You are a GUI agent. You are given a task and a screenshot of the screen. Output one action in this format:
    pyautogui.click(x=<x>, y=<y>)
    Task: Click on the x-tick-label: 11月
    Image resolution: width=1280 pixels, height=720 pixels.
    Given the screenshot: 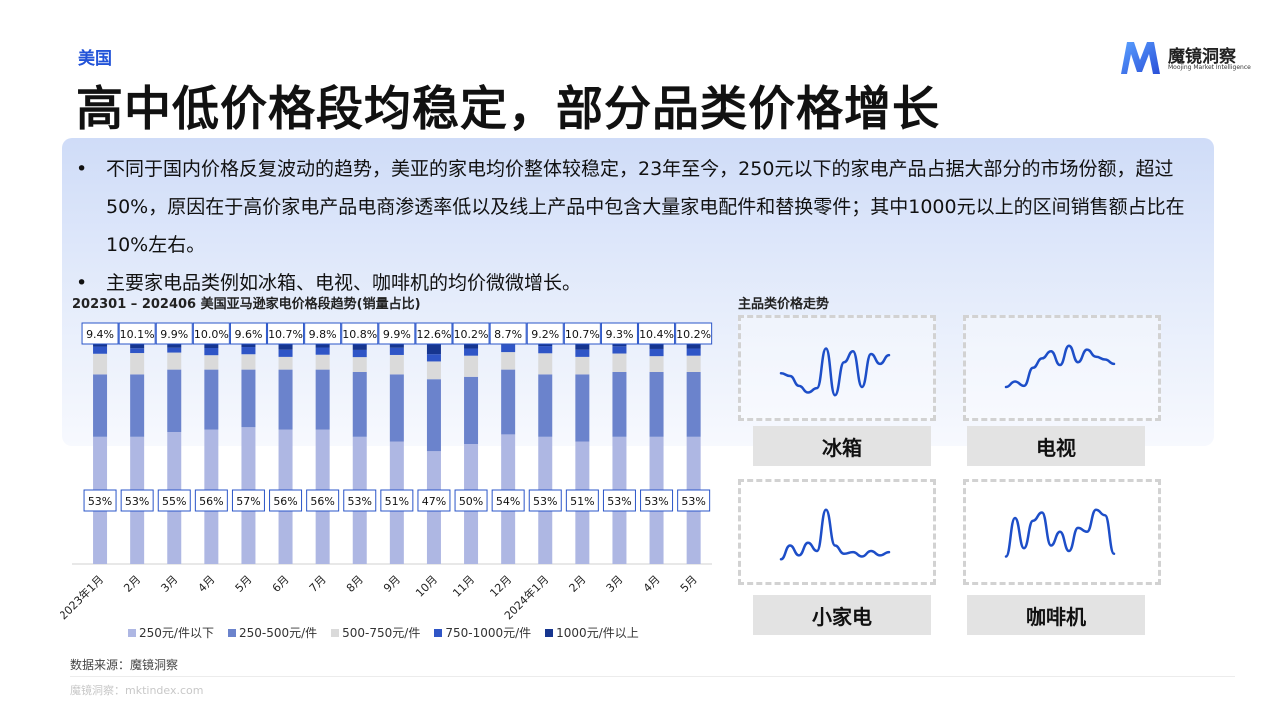 What is the action you would take?
    pyautogui.click(x=463, y=586)
    